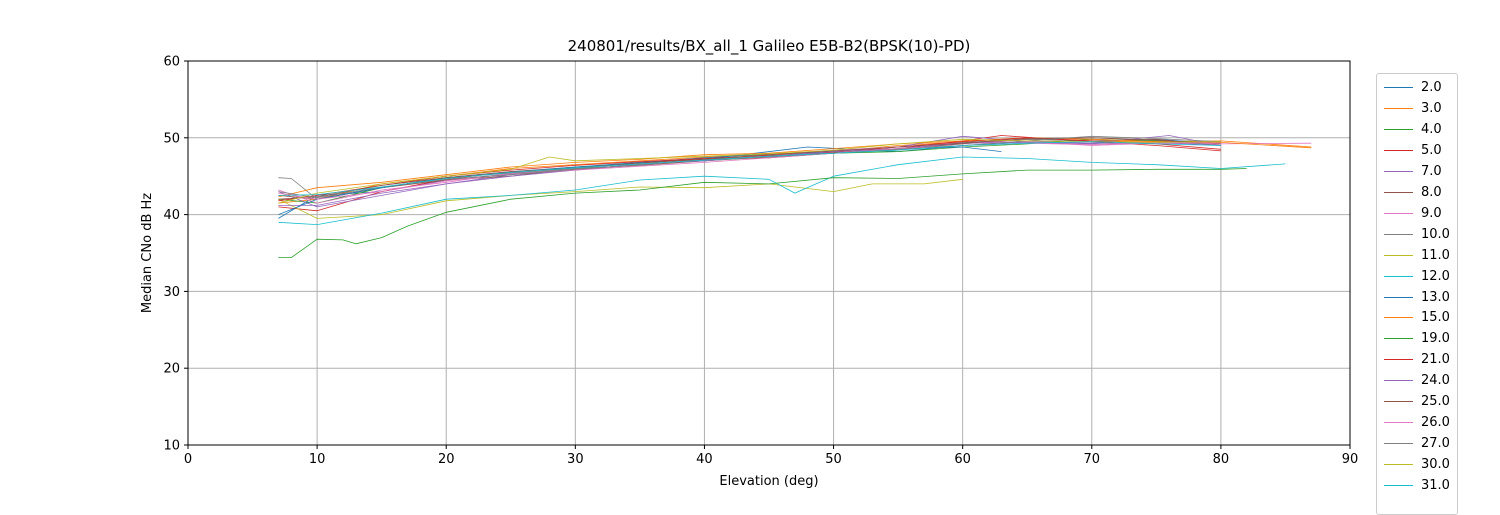 This screenshot has width=1500, height=515. Describe the element at coordinates (188, 459) in the screenshot. I see `x-tick-label: 0` at that location.